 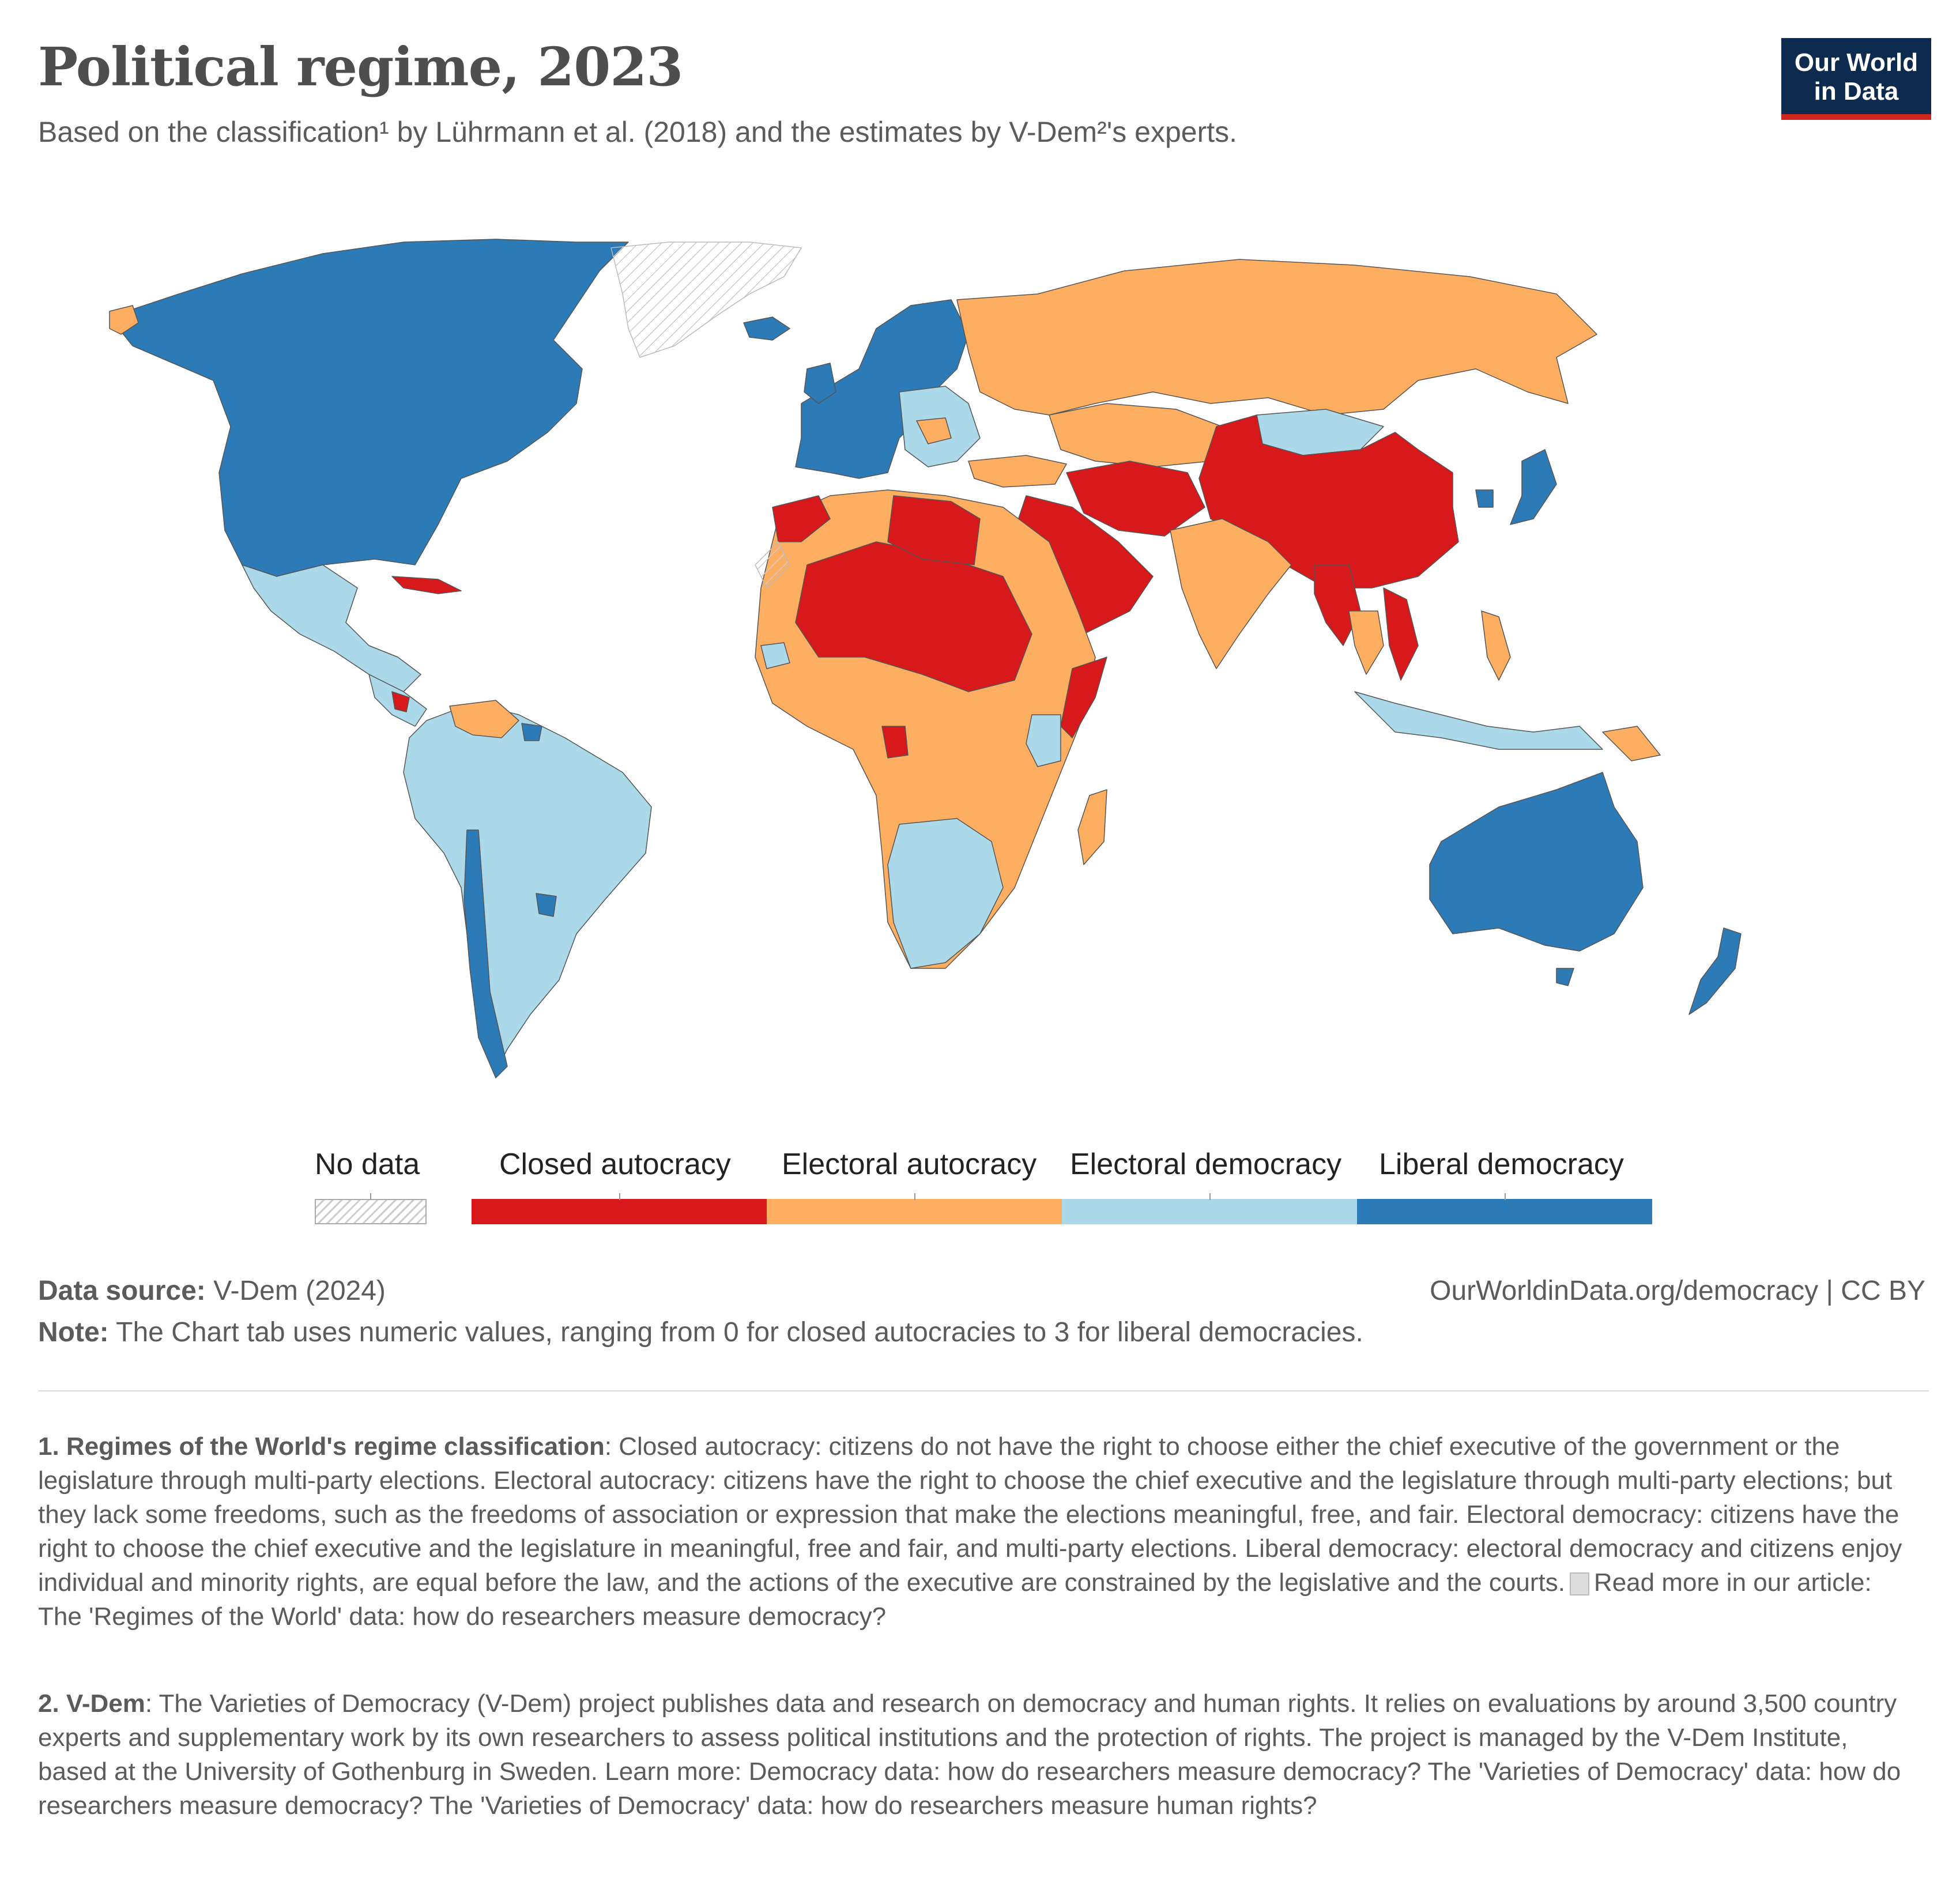 I want to click on region-hungary-serbia, so click(x=934, y=430).